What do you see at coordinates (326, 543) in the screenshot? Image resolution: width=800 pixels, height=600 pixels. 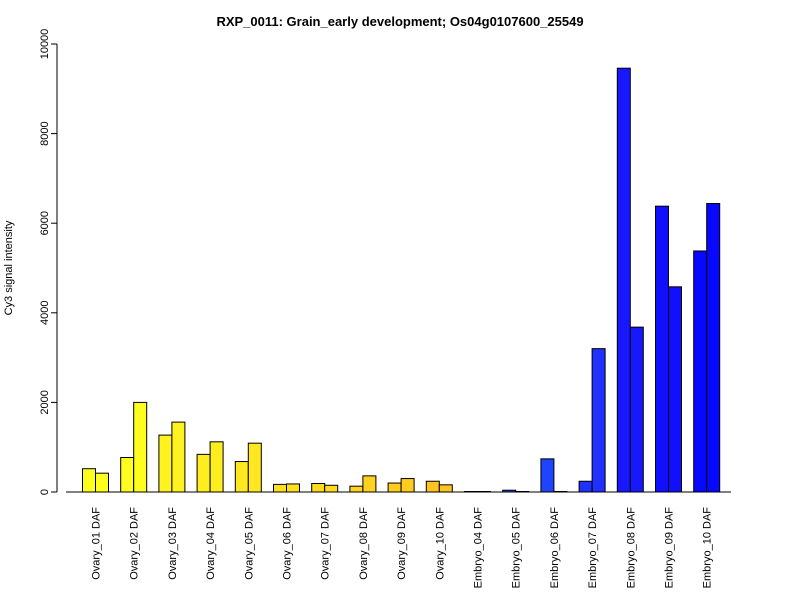 I see `x-tick-label: Ovary_07 DAF` at bounding box center [326, 543].